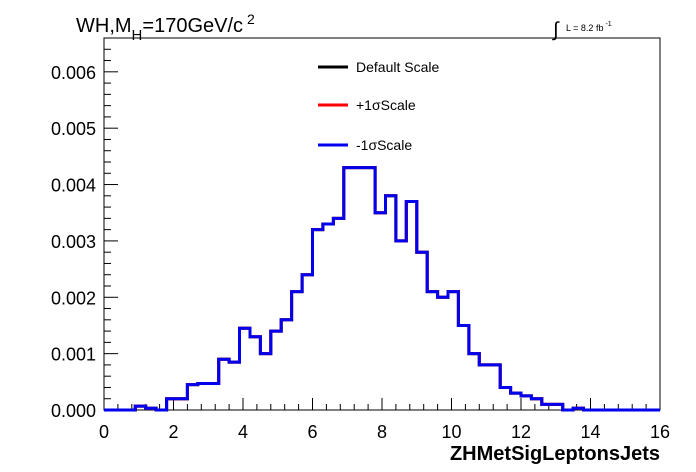 The image size is (696, 472). I want to click on x-tick-label: 0, so click(104, 432).